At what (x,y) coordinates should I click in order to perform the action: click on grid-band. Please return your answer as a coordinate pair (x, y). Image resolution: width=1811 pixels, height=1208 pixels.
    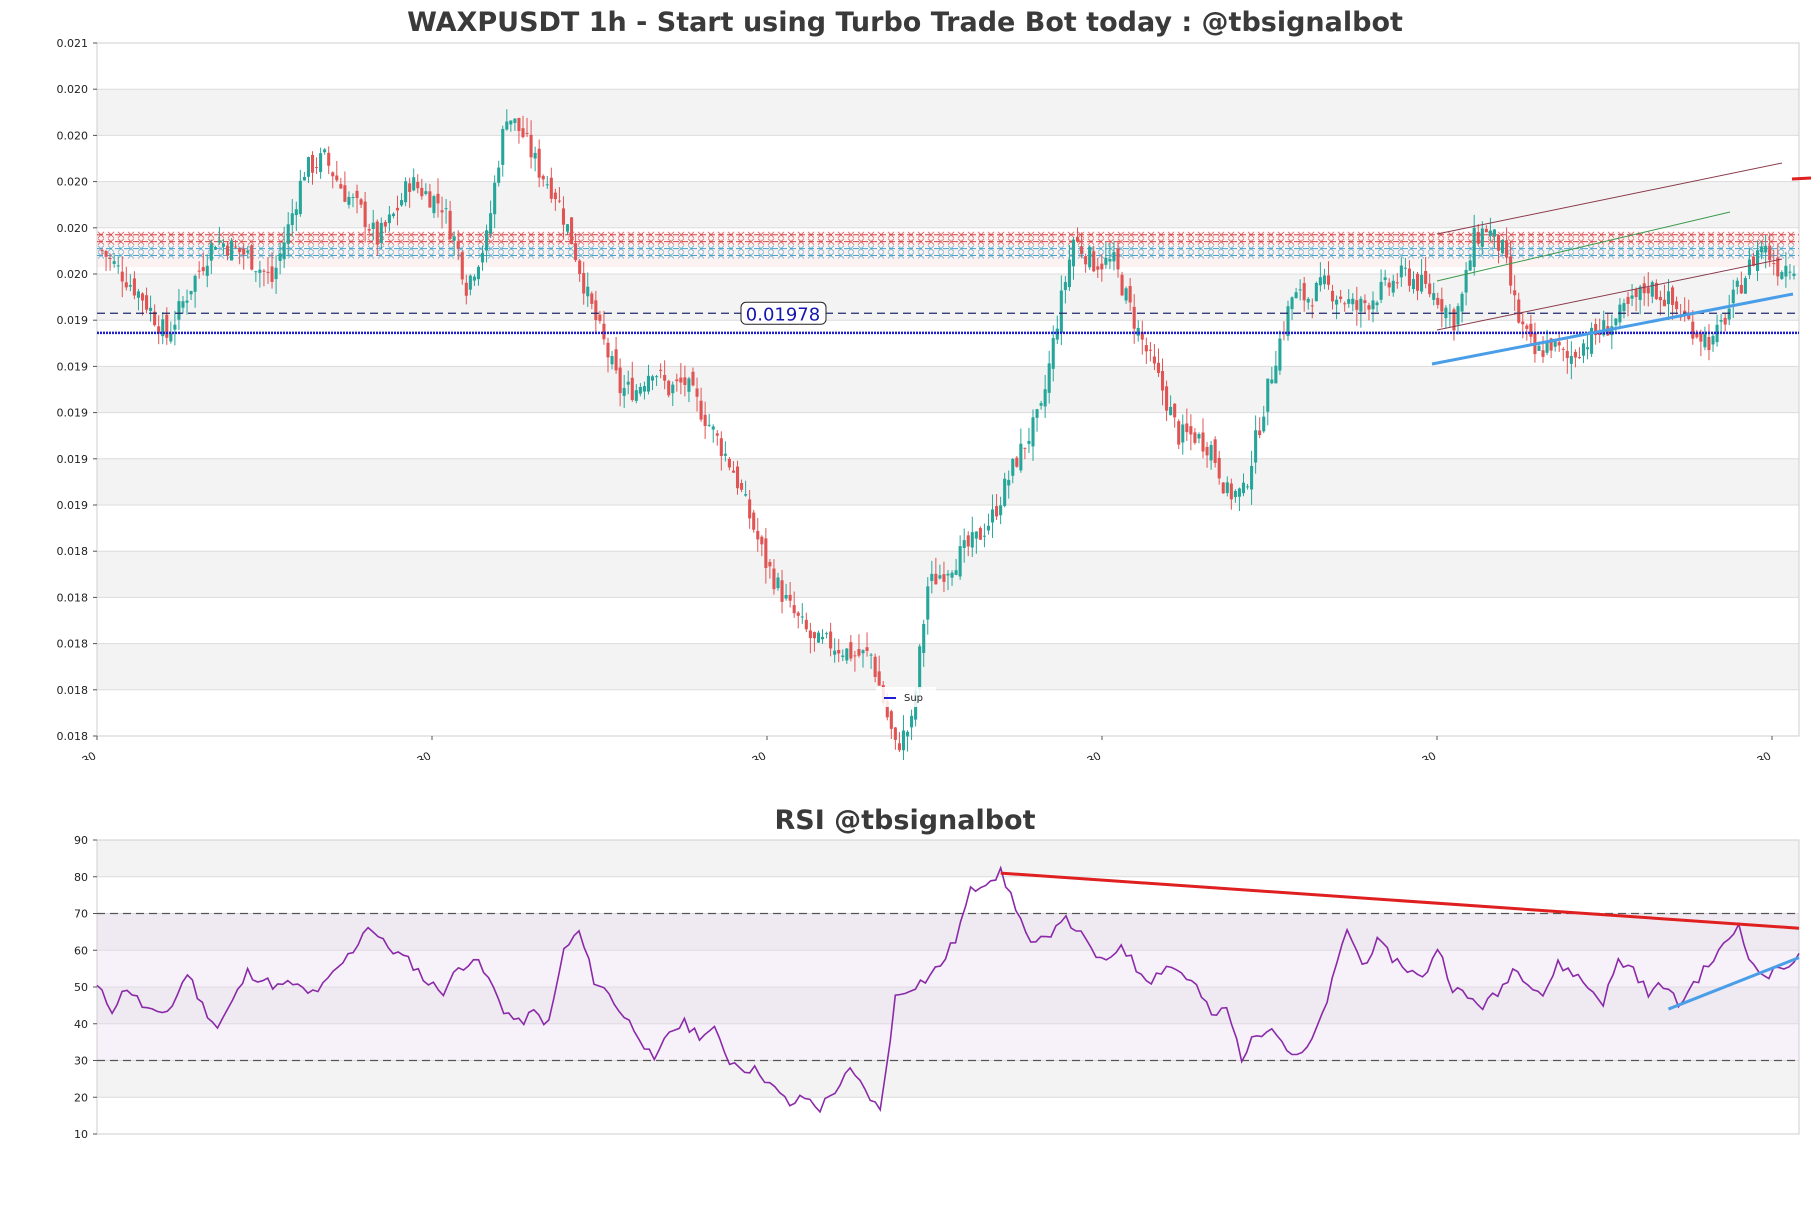
    Looking at the image, I should click on (948, 481).